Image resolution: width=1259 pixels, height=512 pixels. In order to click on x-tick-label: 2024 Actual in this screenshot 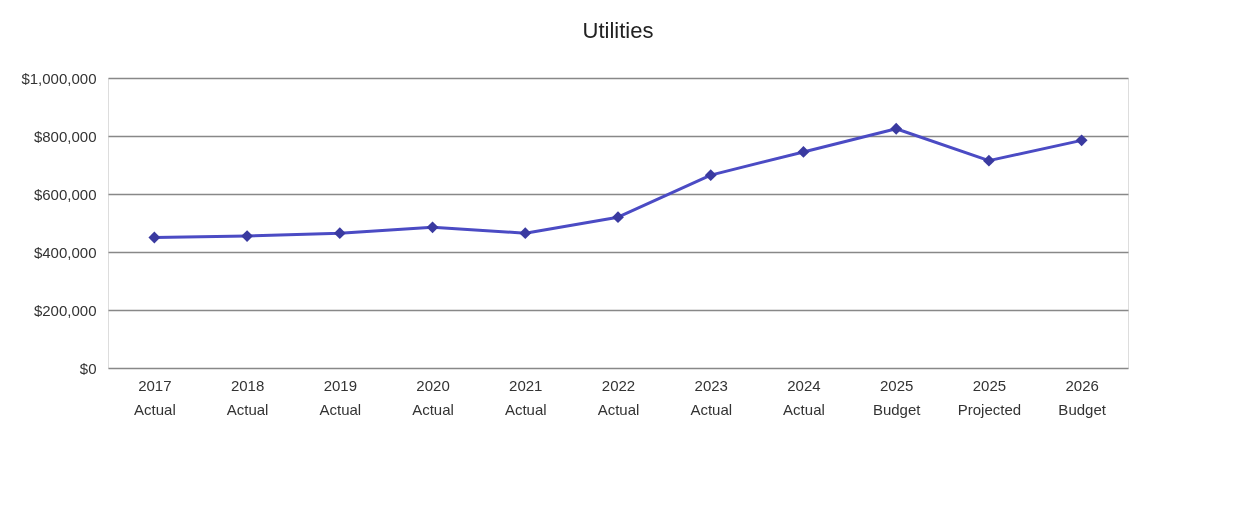, I will do `click(804, 397)`.